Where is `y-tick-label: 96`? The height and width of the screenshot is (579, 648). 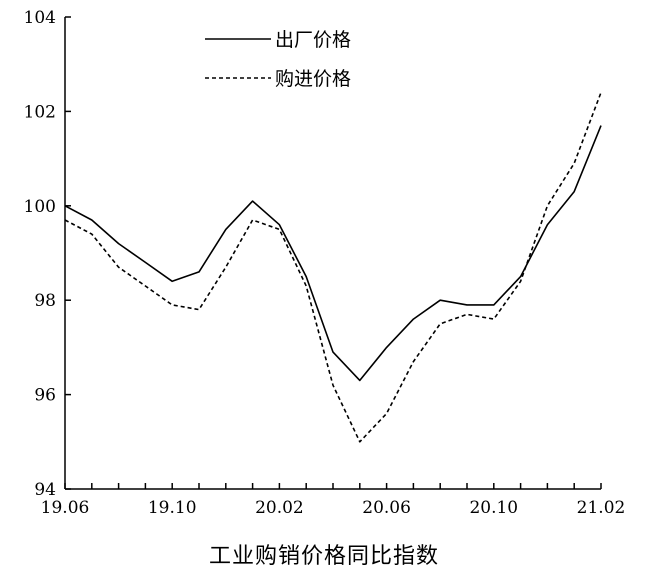
y-tick-label: 96 is located at coordinates (45, 396).